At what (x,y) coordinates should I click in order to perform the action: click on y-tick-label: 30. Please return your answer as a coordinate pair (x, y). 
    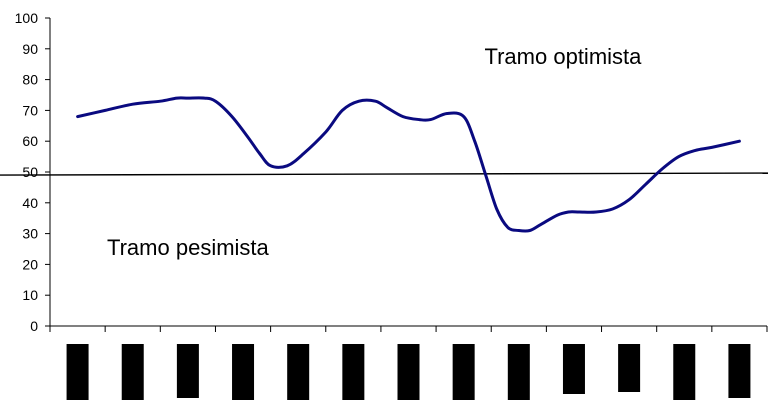
    Looking at the image, I should click on (30, 234).